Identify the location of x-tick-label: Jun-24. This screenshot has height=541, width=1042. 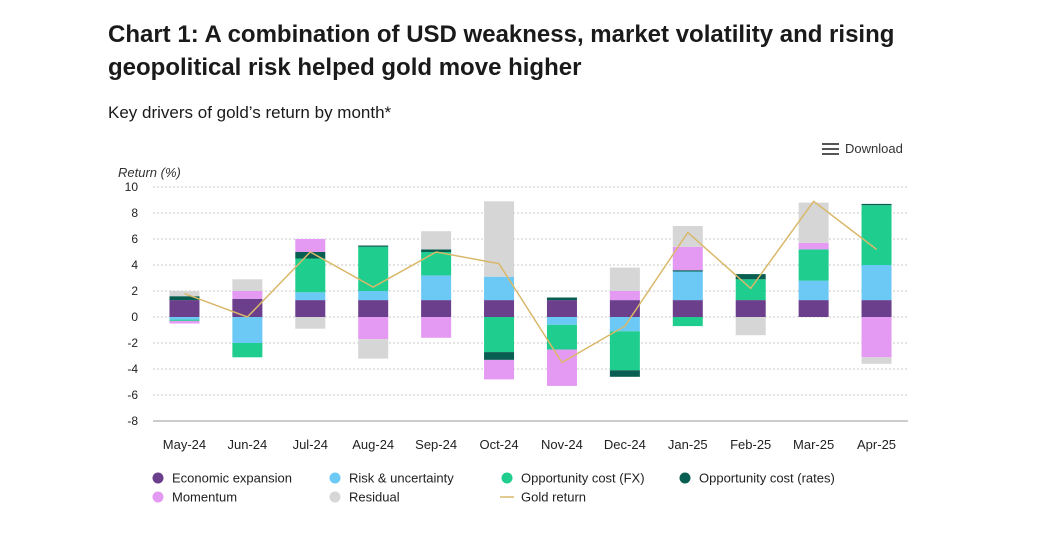
(248, 444).